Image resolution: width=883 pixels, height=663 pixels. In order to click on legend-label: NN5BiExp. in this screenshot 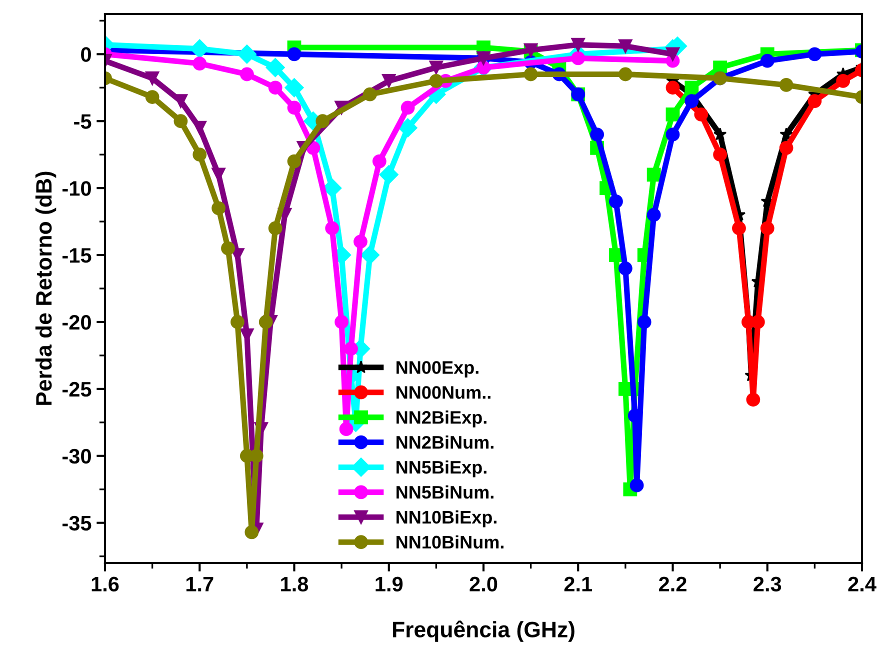, I will do `click(441, 469)`.